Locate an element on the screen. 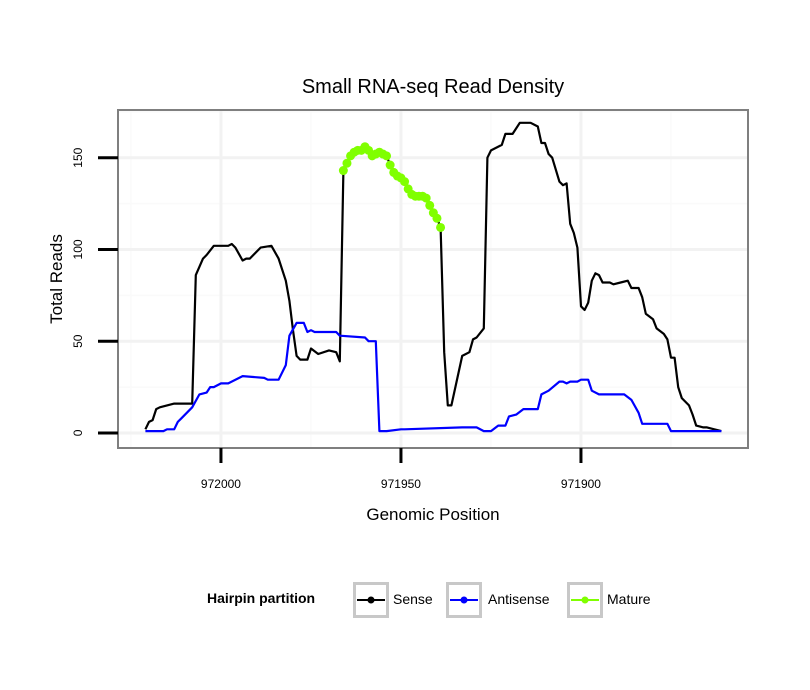  legend-point-sense is located at coordinates (371, 600).